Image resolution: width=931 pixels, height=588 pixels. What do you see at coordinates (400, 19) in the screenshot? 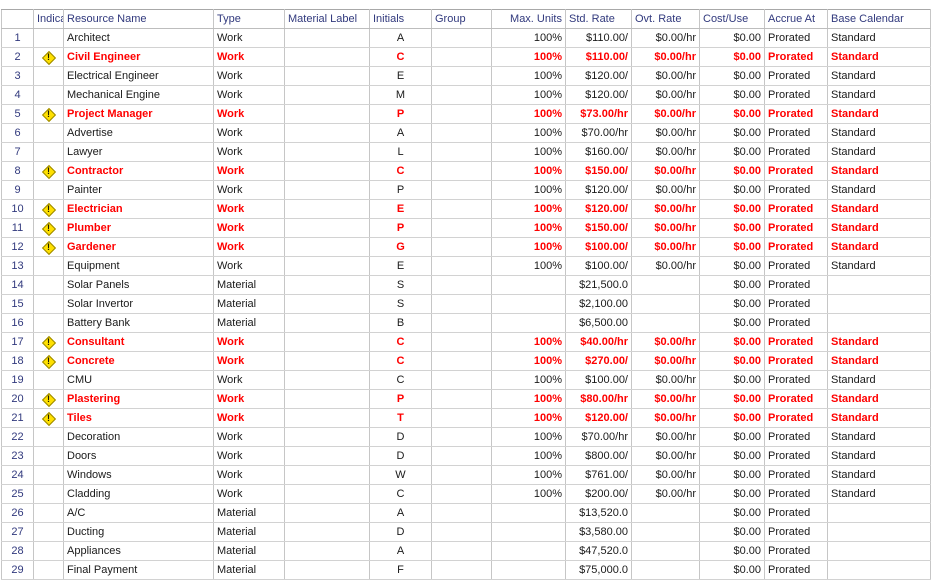
I see `column-header-initials: Initials` at bounding box center [400, 19].